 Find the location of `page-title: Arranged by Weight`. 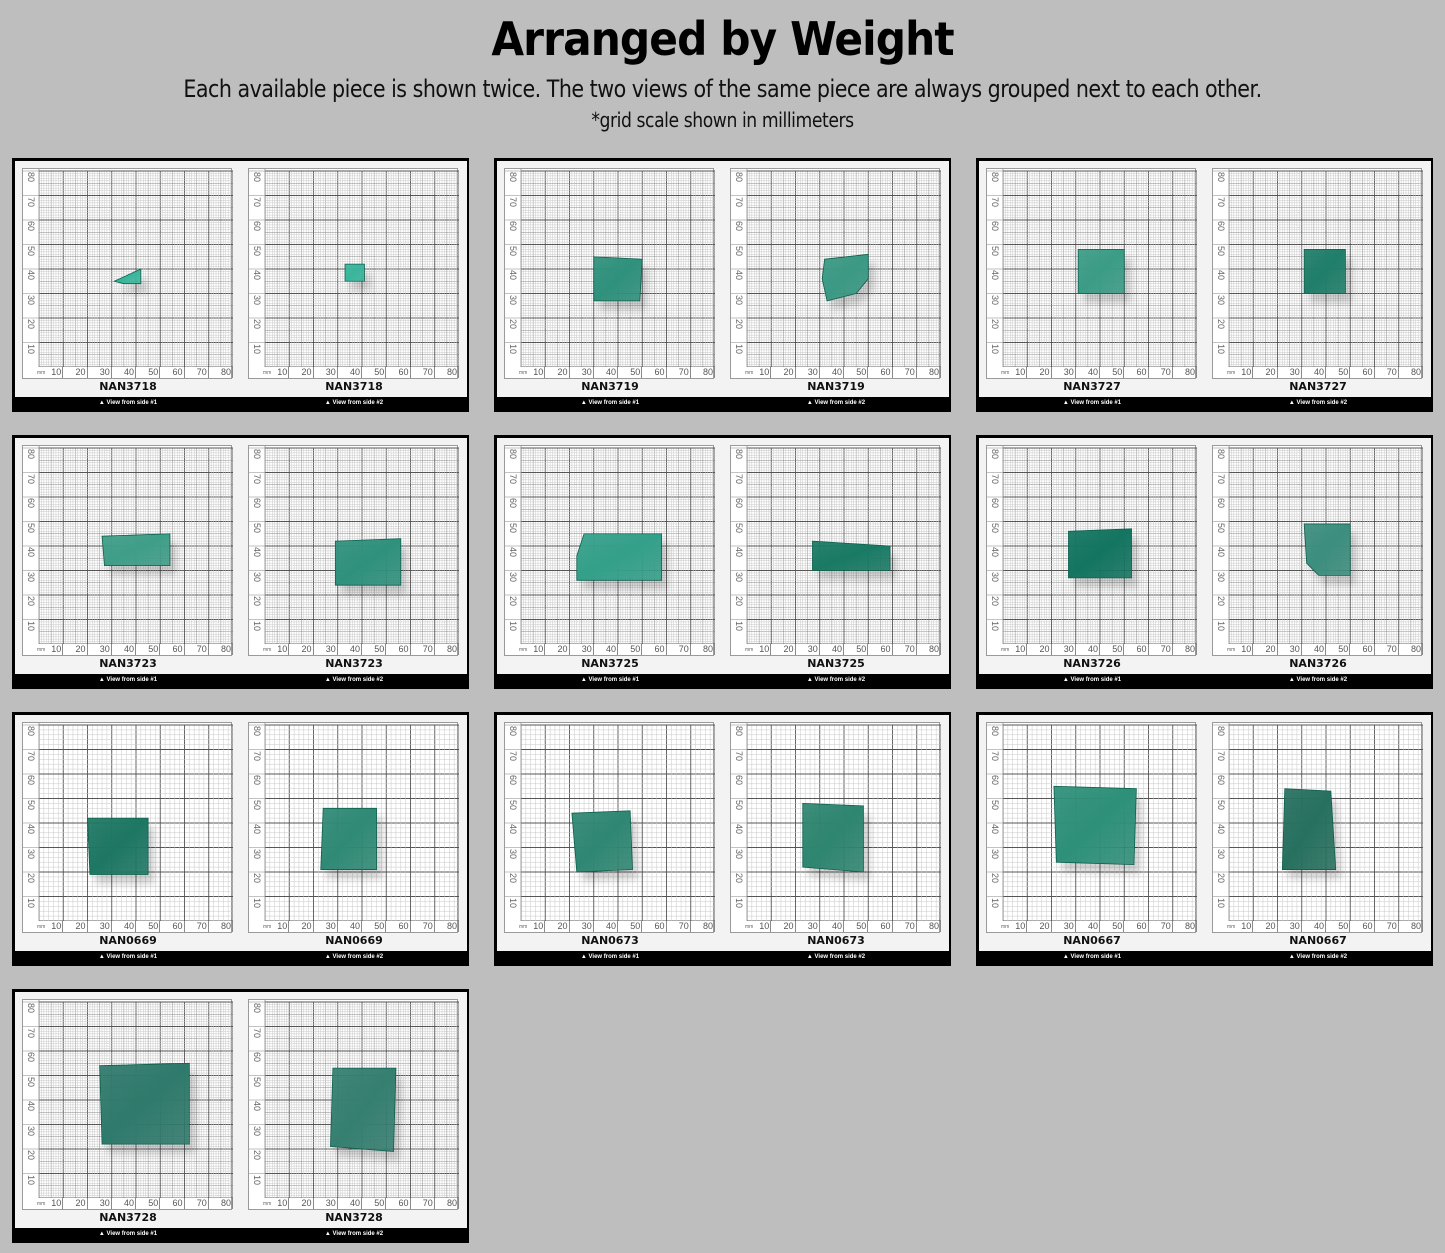

page-title: Arranged by Weight is located at coordinates (722, 39).